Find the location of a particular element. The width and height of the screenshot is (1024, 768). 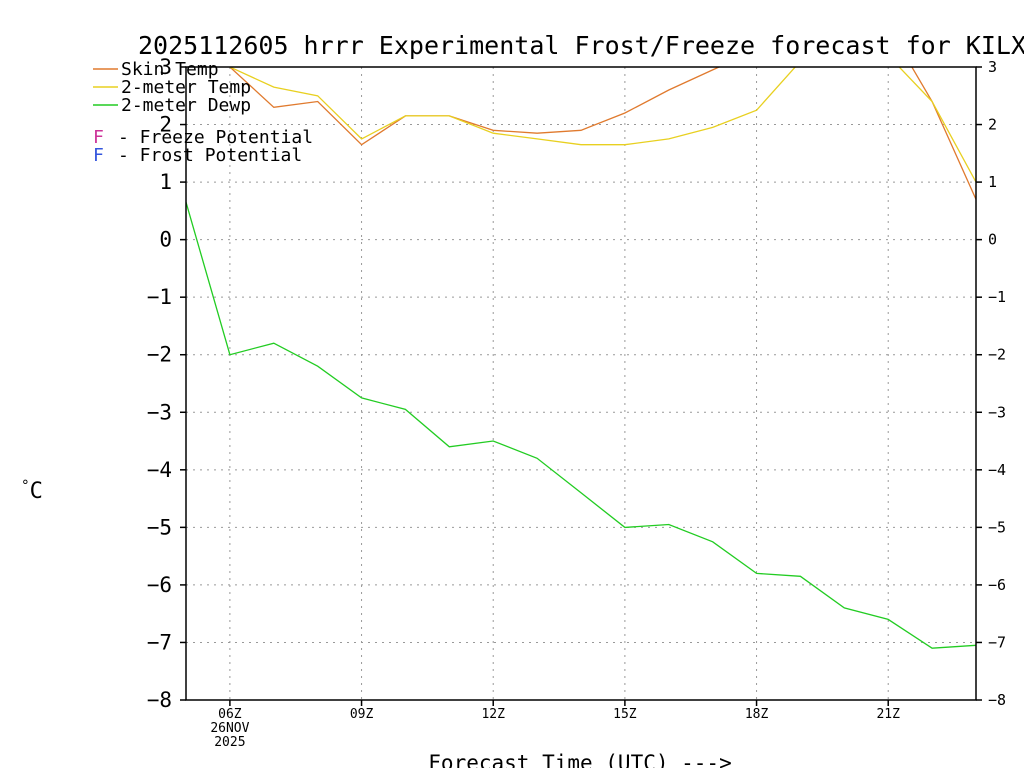

x-tick-label: 18Z is located at coordinates (757, 714).